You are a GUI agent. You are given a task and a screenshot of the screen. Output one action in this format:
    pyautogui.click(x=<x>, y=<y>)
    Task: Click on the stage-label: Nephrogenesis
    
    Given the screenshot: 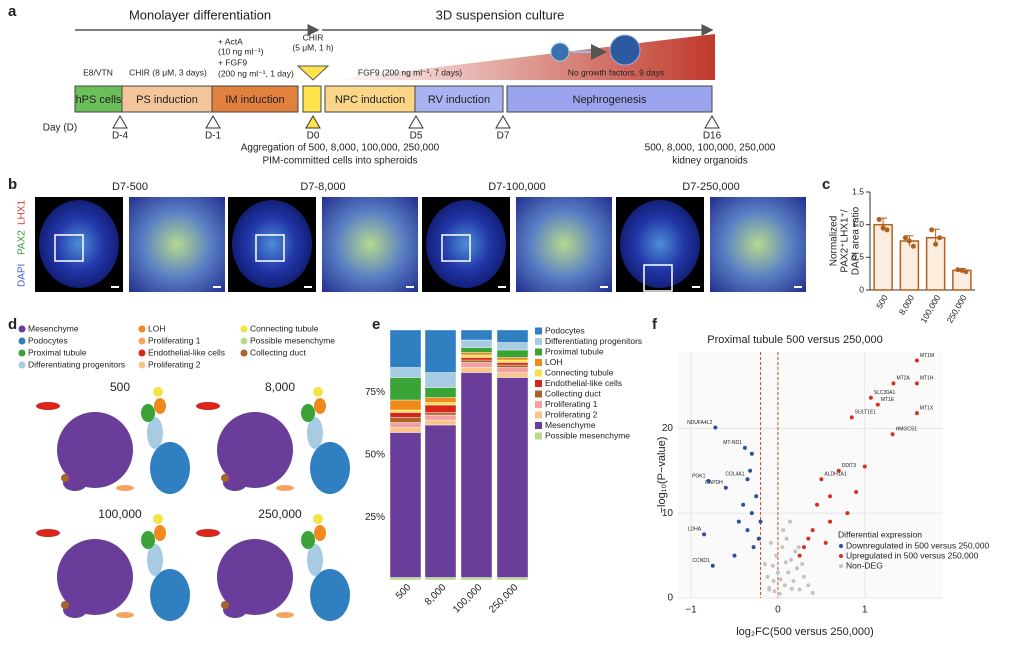 What is the action you would take?
    pyautogui.click(x=610, y=100)
    